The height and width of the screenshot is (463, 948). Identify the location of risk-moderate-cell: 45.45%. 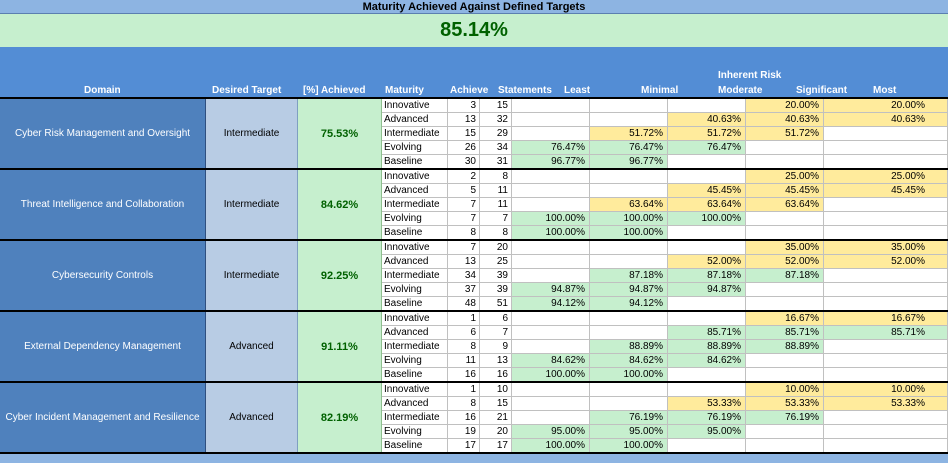
(707, 191).